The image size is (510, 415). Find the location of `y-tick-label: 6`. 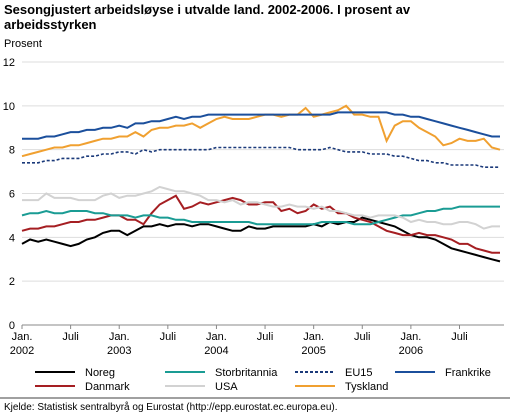

y-tick-label: 6 is located at coordinates (12, 195).